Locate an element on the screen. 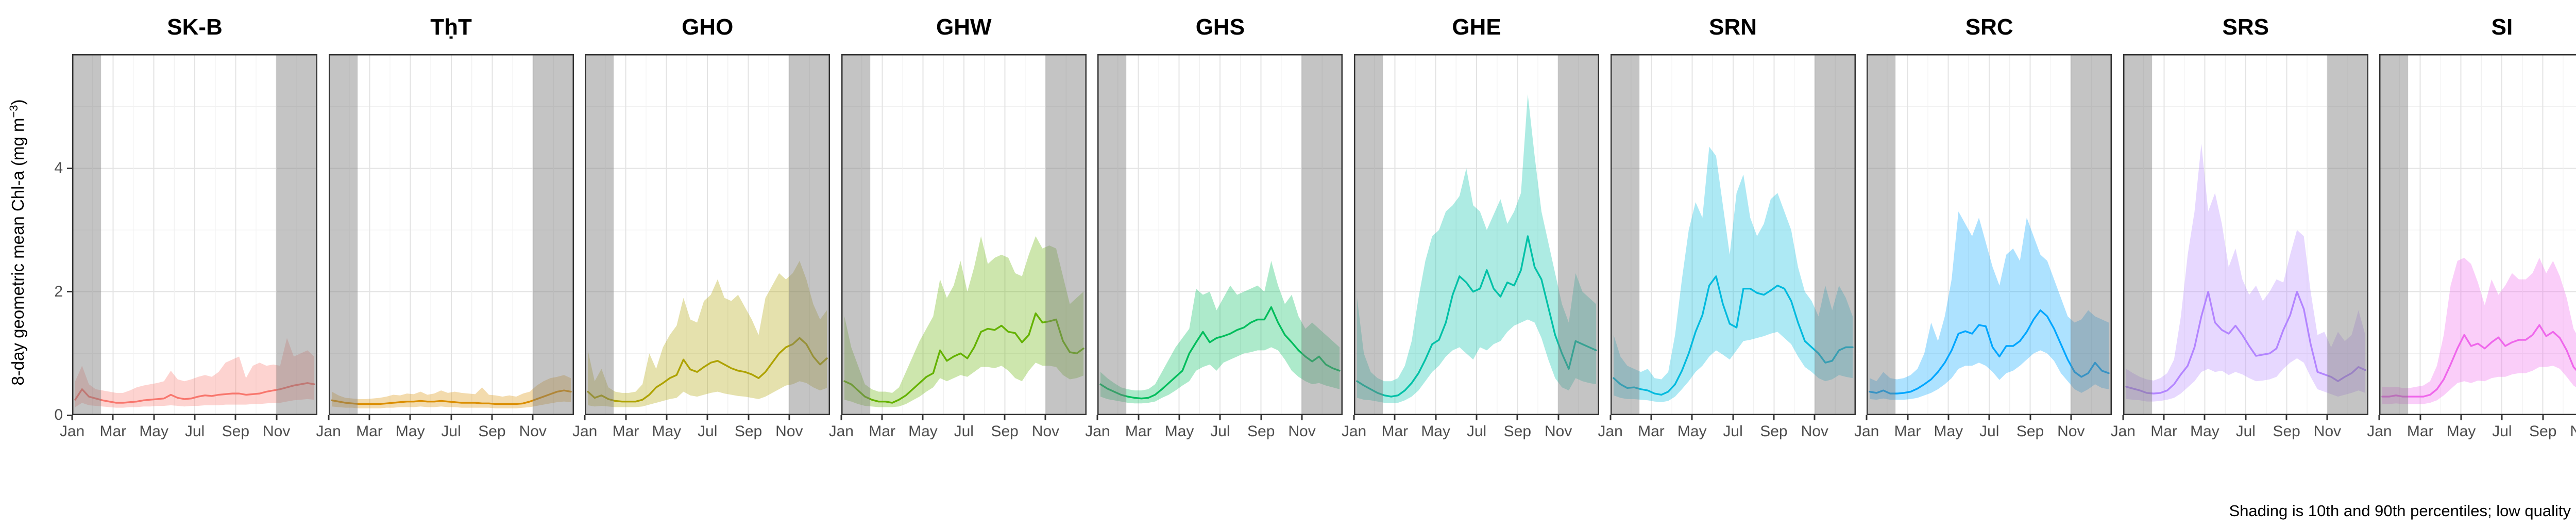  panel-title: SRN is located at coordinates (1733, 27).